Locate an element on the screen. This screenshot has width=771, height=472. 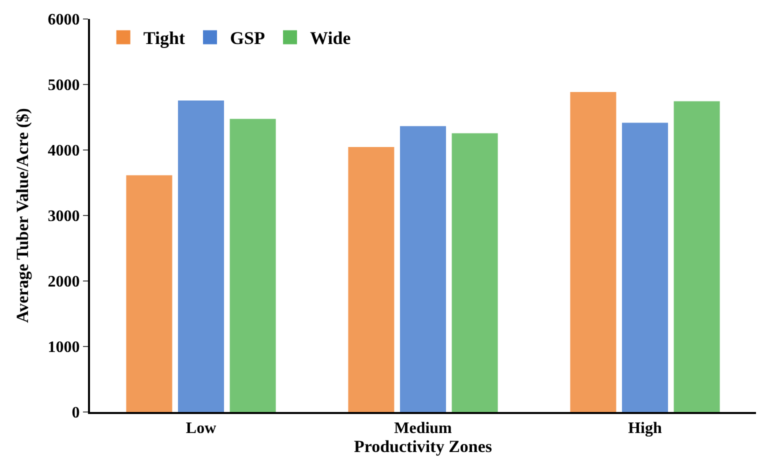
y-tick-label: 4000 is located at coordinates (64, 151).